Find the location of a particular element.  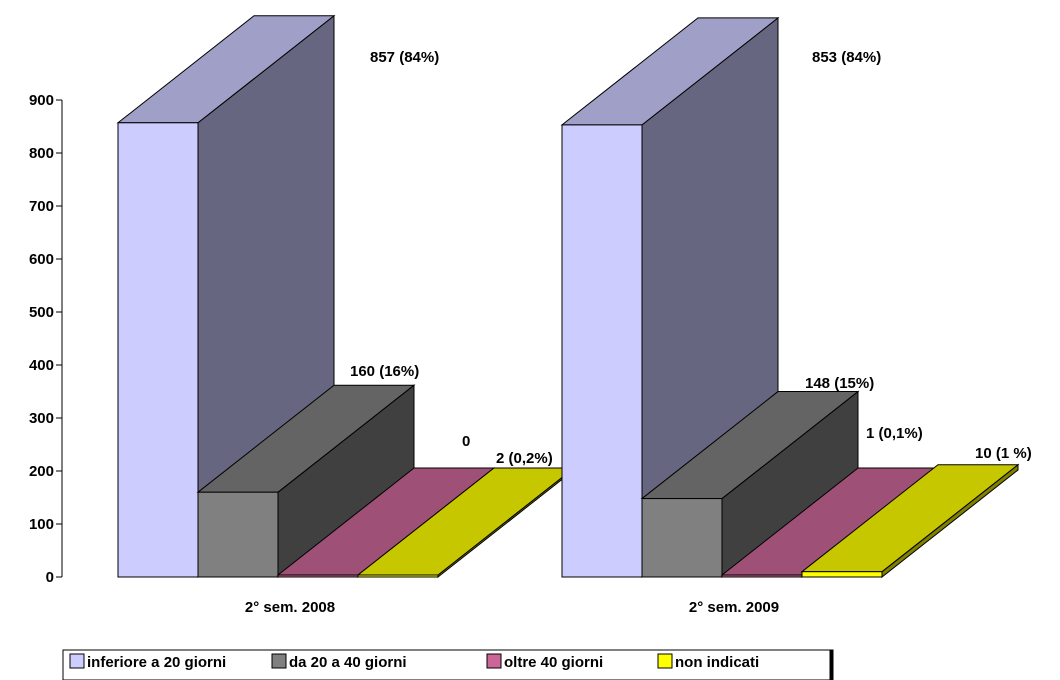

y-tick-label: 100 is located at coordinates (41, 524).